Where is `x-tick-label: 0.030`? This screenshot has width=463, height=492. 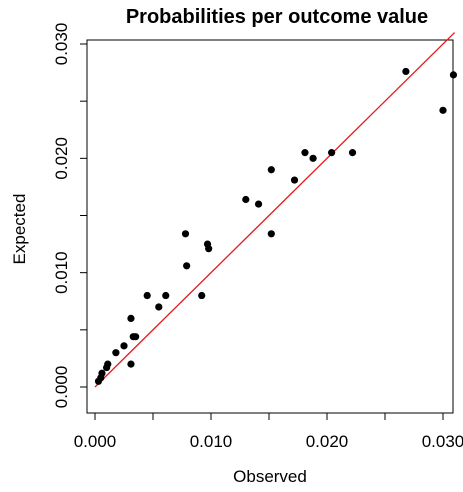 x-tick-label: 0.030 is located at coordinates (442, 441).